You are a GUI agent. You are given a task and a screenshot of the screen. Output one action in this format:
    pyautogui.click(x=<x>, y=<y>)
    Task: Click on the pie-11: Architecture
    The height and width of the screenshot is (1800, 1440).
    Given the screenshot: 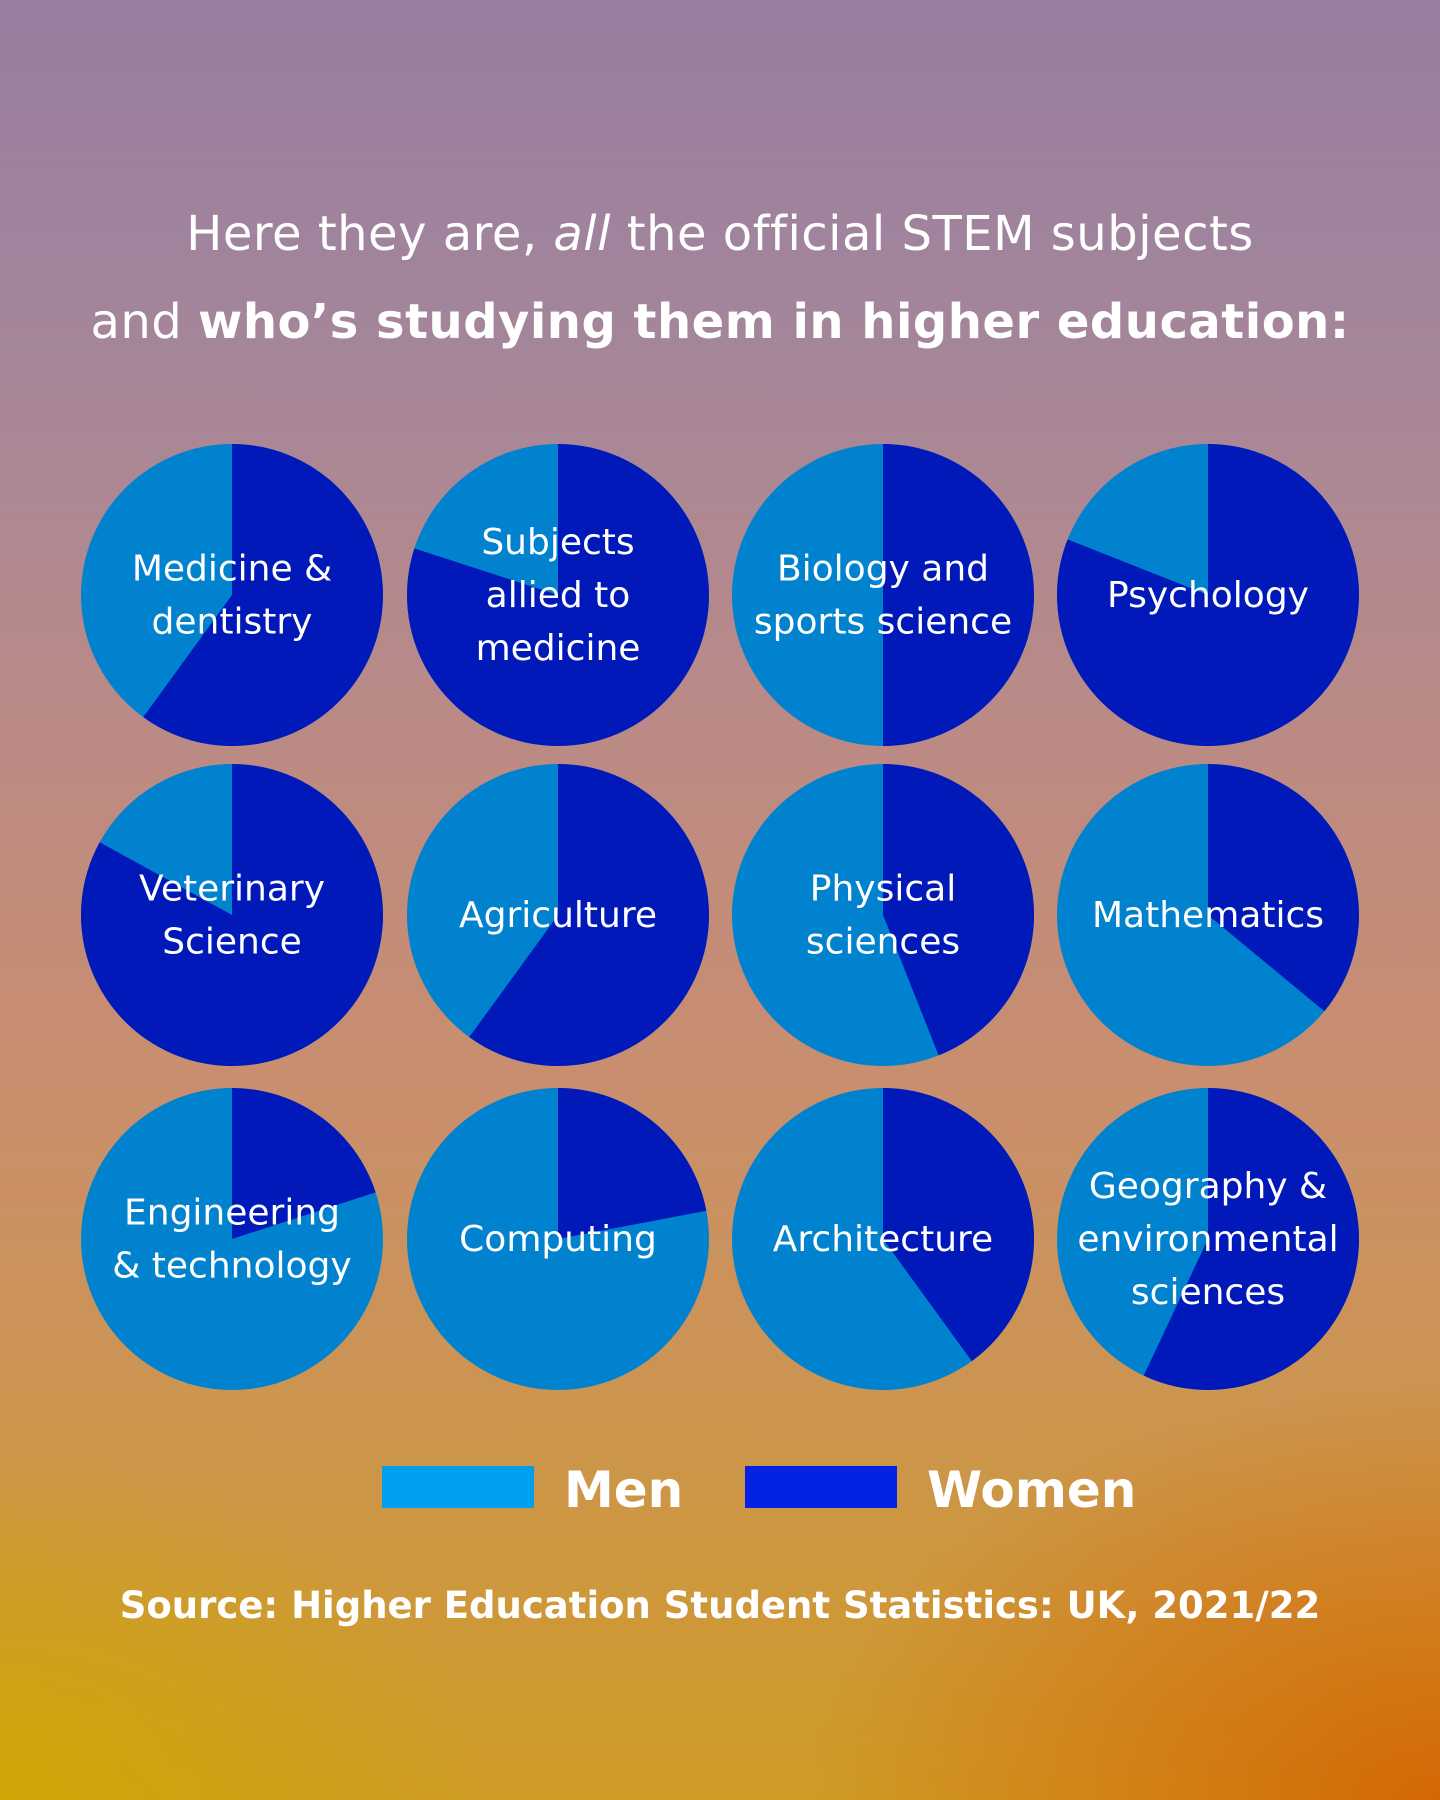 What is the action you would take?
    pyautogui.click(x=883, y=1239)
    